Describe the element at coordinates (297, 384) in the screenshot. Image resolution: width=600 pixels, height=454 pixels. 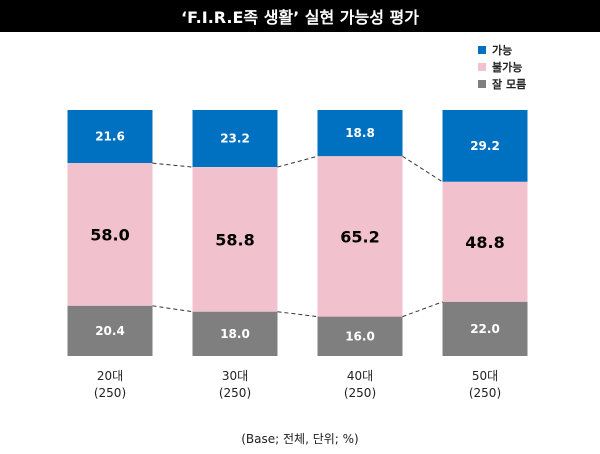
I see `x-axis-labels: 20대 (250) 30대 (250) 40대 (250) 50대 (250)` at that location.